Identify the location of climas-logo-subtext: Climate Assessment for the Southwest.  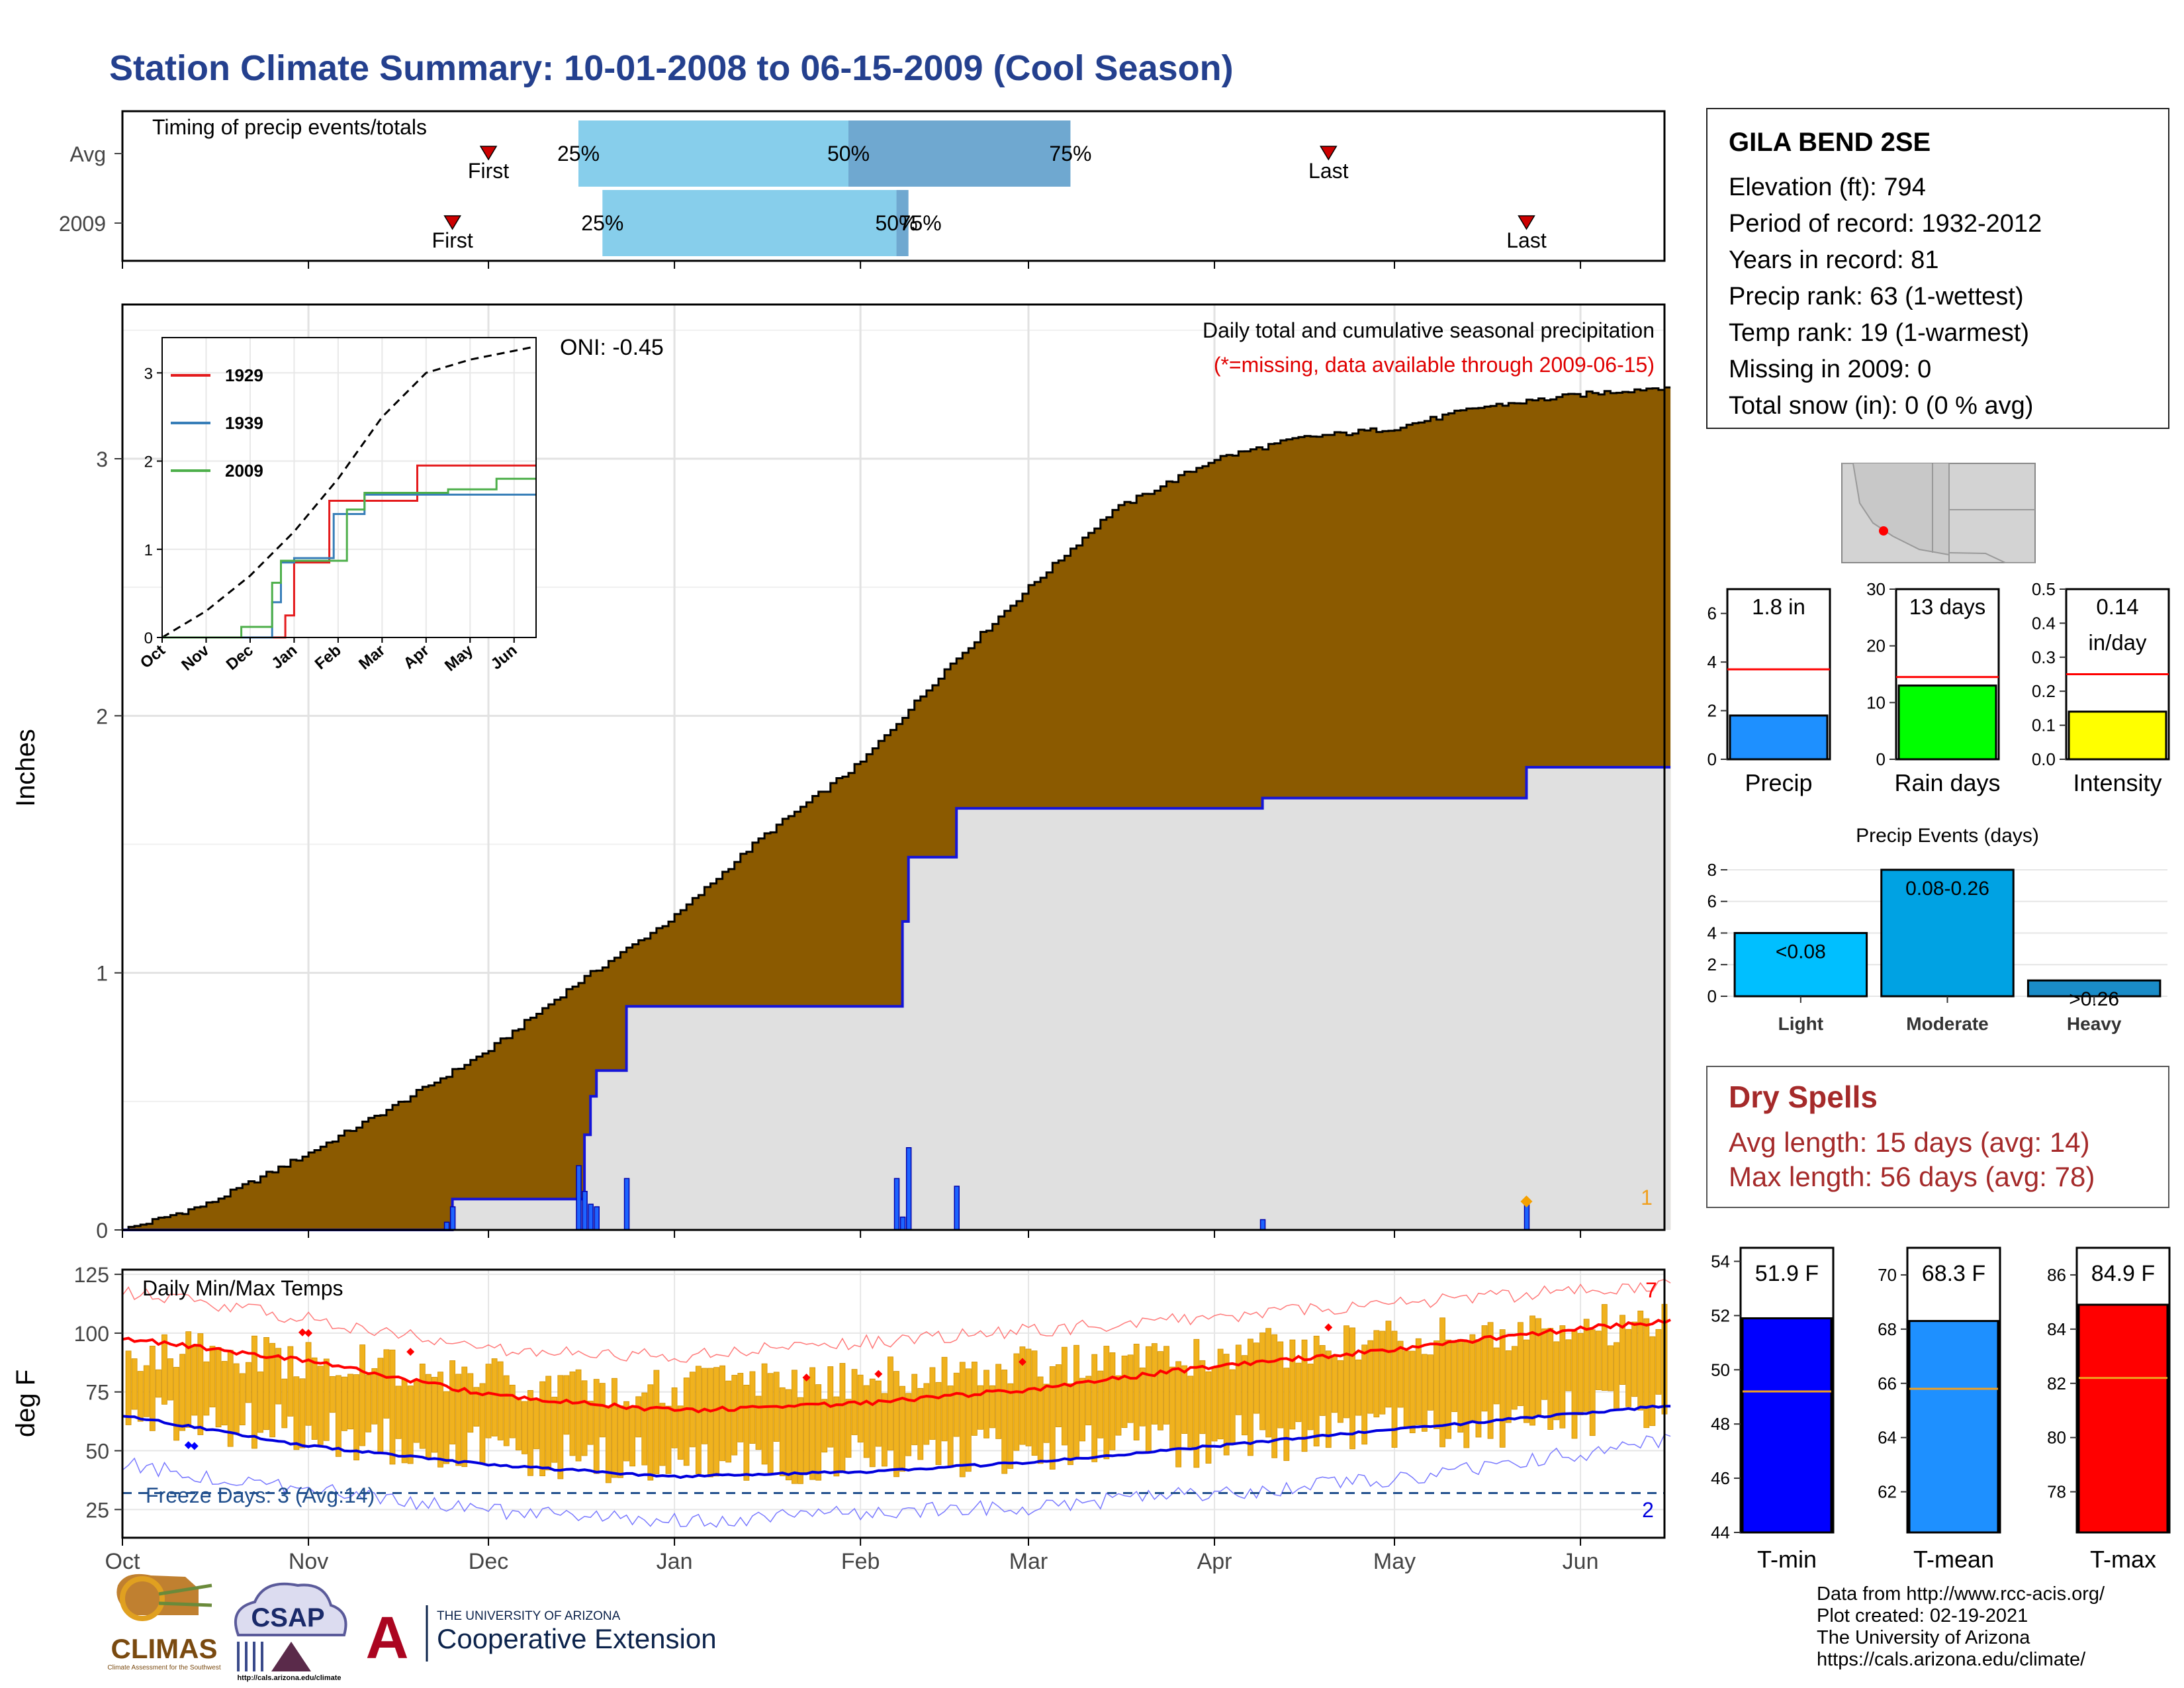
(163, 1667).